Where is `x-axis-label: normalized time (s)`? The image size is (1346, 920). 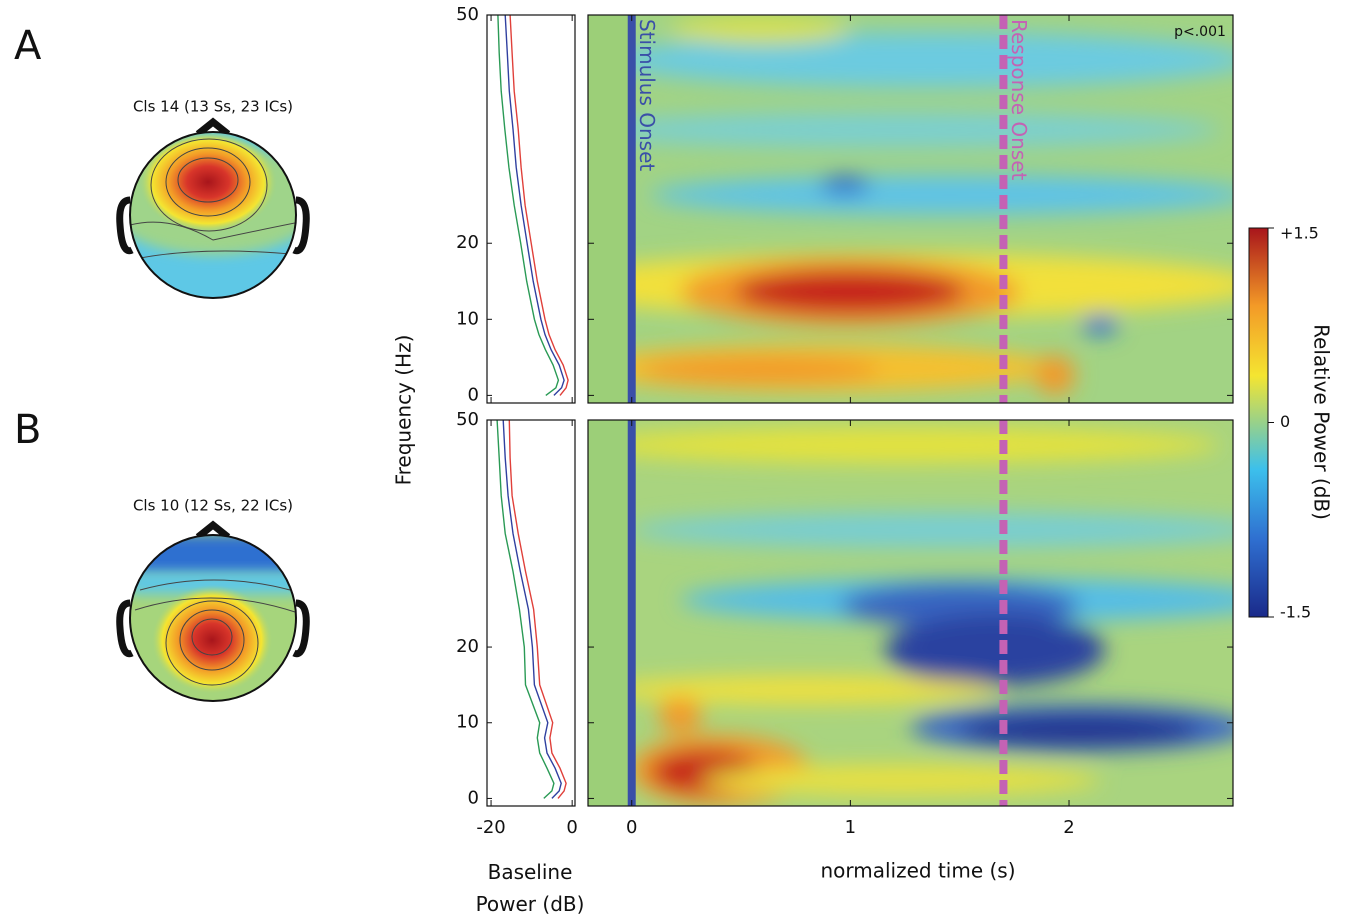 x-axis-label: normalized time (s) is located at coordinates (917, 871).